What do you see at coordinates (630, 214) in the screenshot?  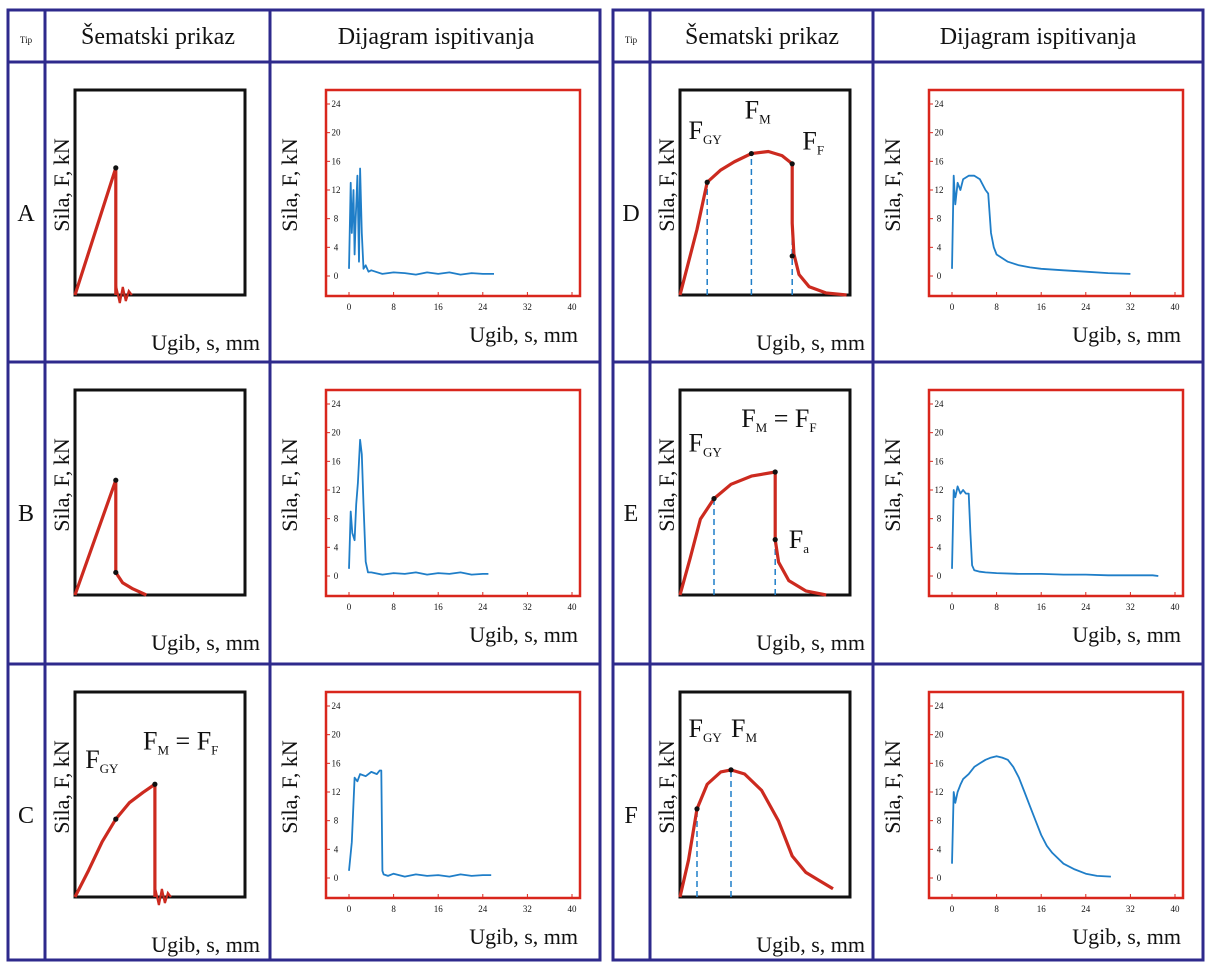 I see `row-type-label: D` at bounding box center [630, 214].